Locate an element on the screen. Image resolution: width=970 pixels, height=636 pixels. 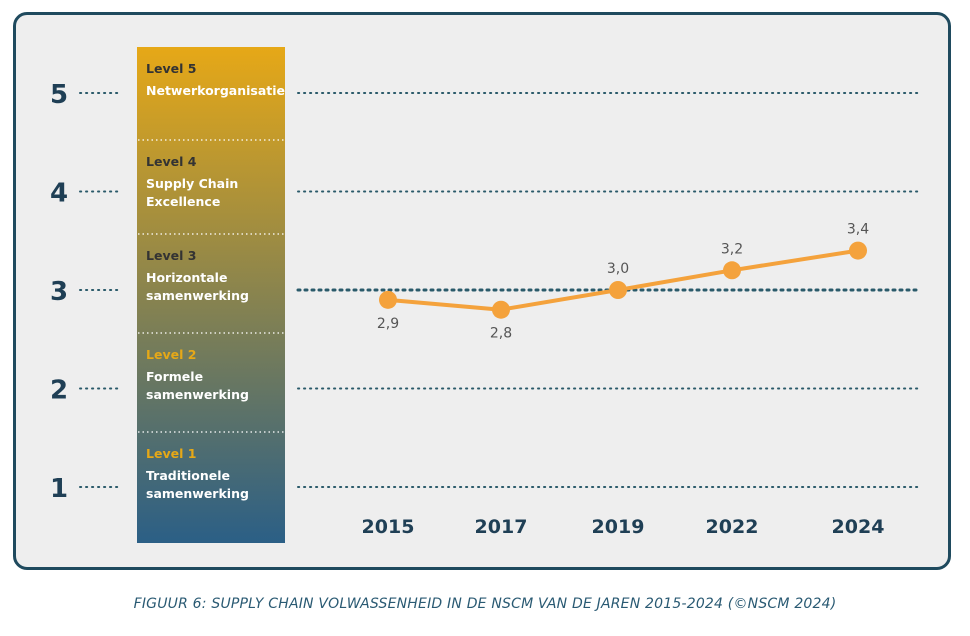
data-label: 3,0 is located at coordinates (618, 269).